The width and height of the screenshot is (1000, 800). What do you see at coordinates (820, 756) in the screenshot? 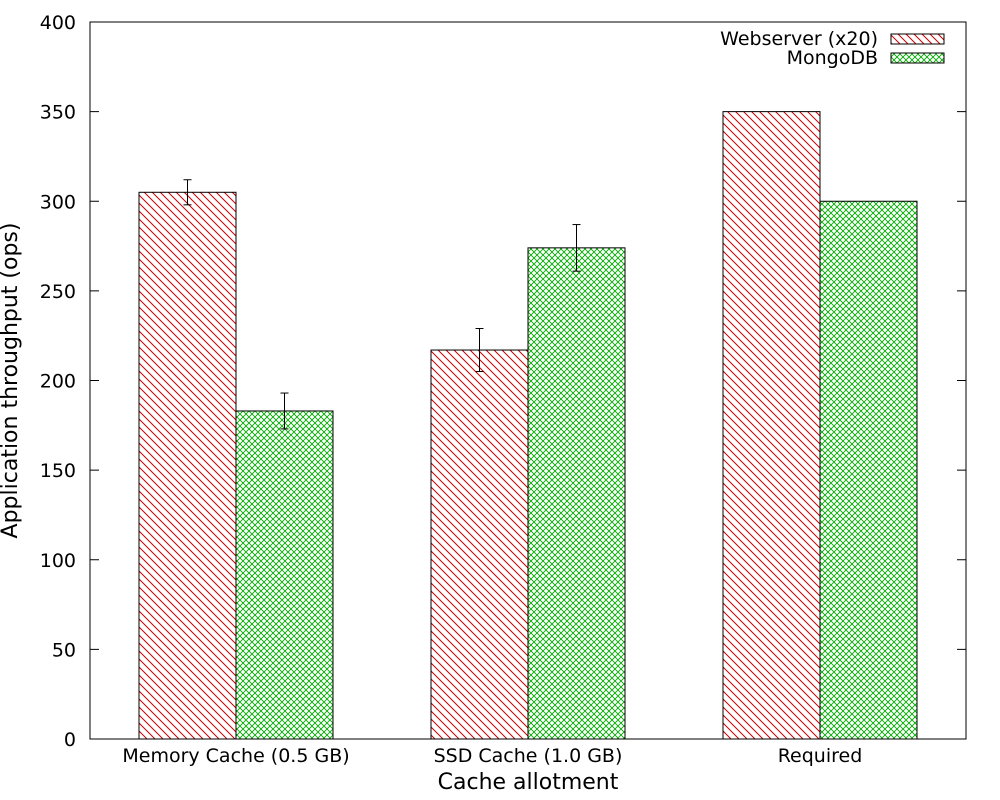
I see `x-tick-label: Required` at bounding box center [820, 756].